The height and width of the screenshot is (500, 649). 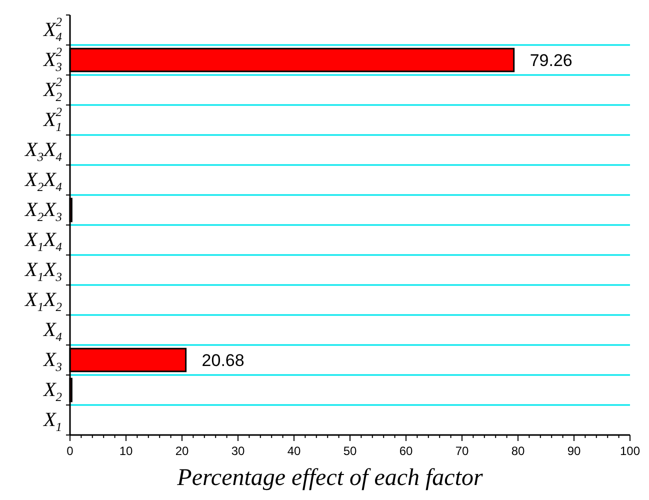 What do you see at coordinates (518, 451) in the screenshot?
I see `x-tick-label: 80` at bounding box center [518, 451].